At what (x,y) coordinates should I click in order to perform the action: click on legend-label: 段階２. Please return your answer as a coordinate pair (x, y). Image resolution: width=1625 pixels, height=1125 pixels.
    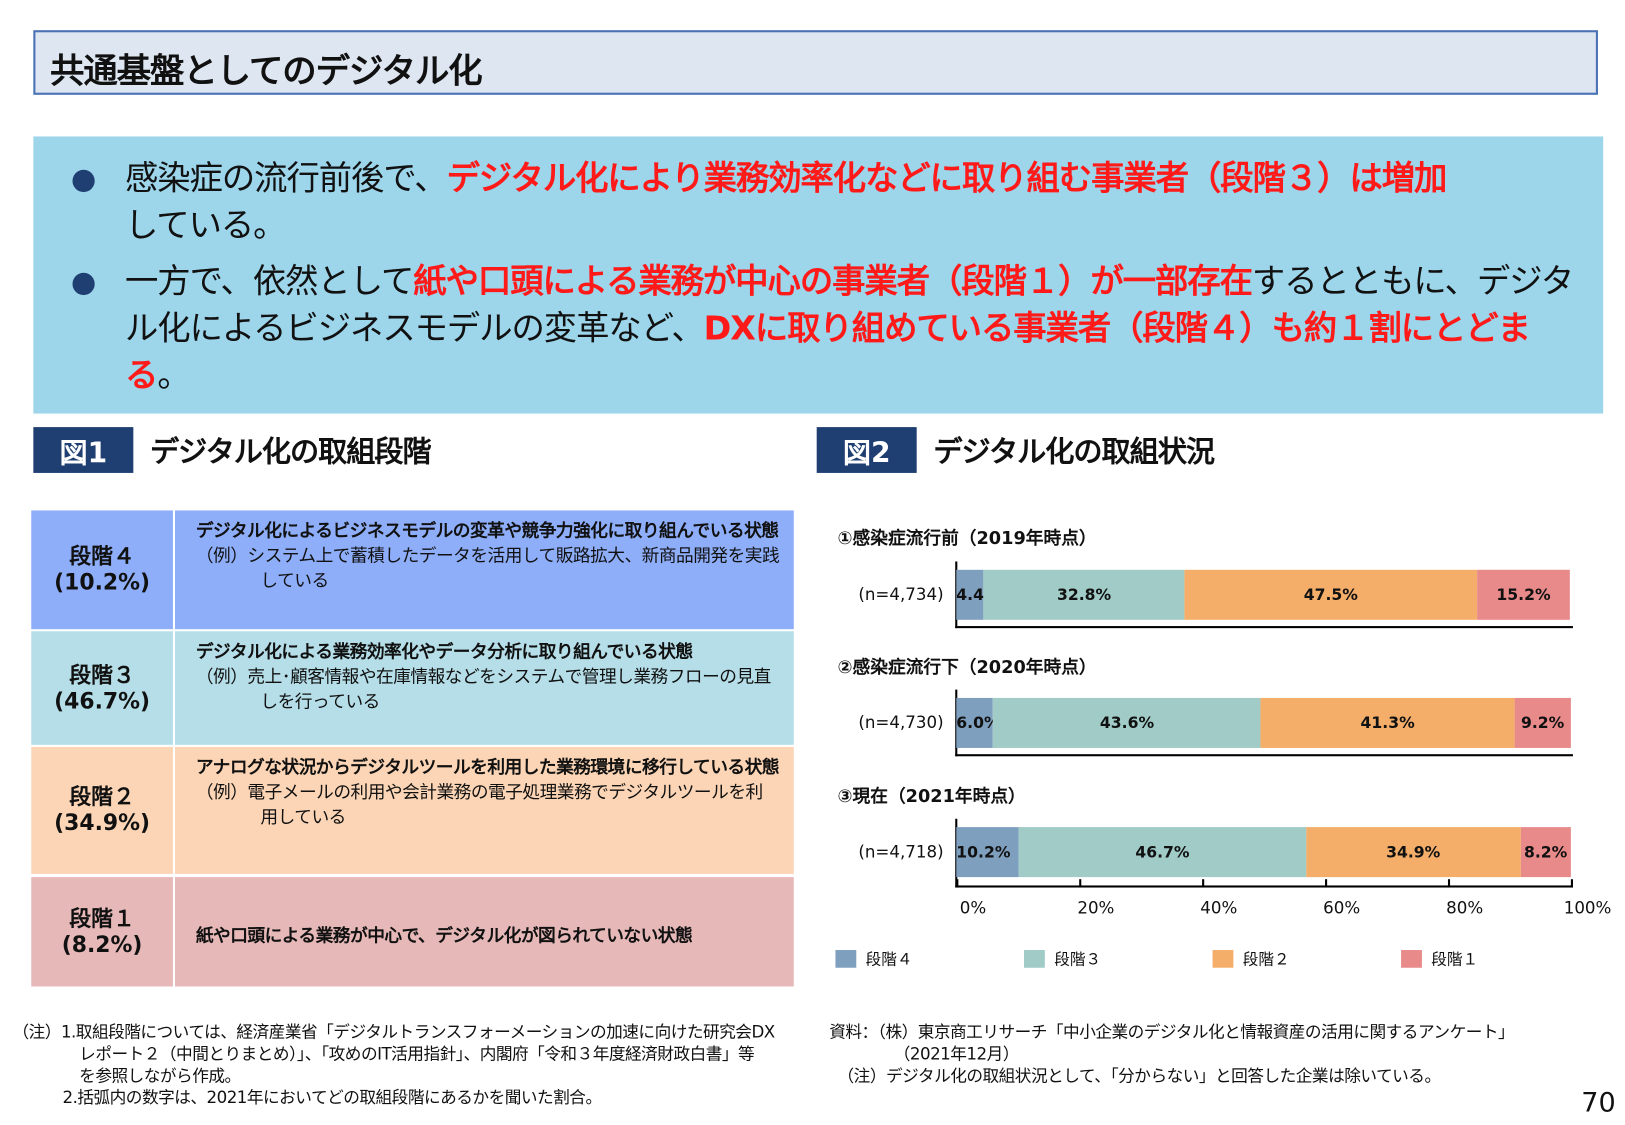
    Looking at the image, I should click on (1266, 959).